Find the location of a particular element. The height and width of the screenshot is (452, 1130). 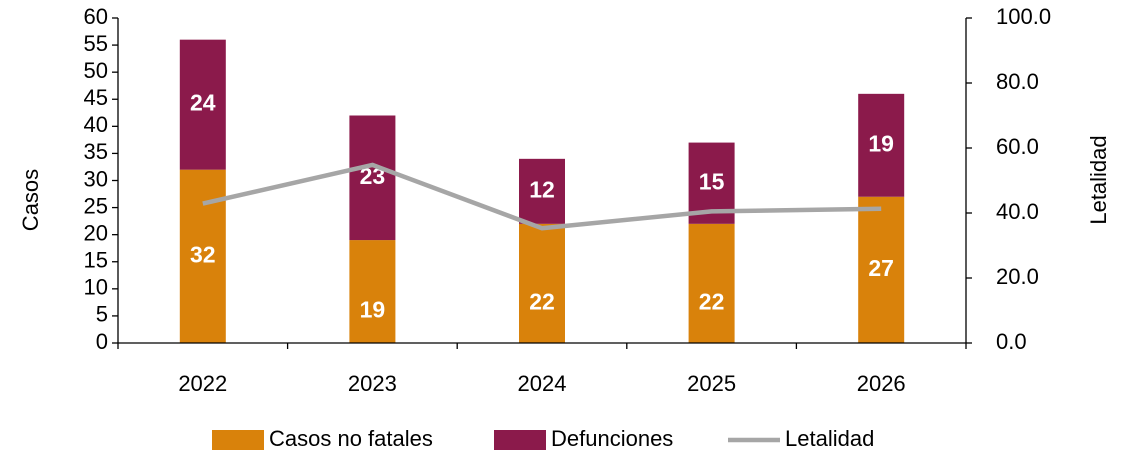

y-tick-label: 60 is located at coordinates (96, 16).